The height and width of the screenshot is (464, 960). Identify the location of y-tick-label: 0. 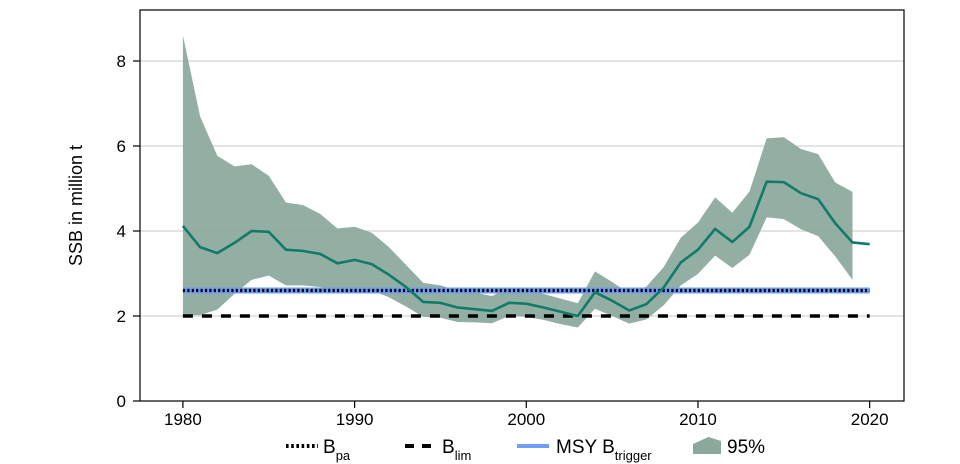
(121, 401).